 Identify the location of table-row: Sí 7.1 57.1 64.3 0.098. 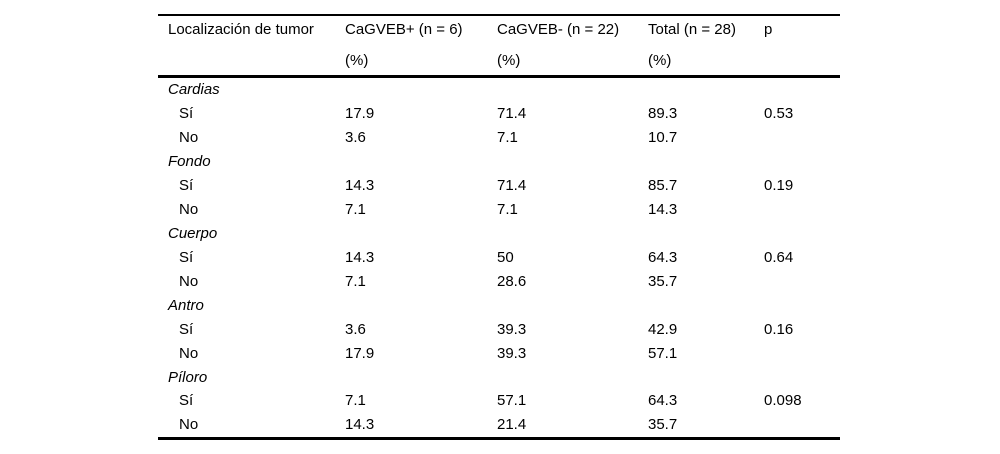
(499, 401).